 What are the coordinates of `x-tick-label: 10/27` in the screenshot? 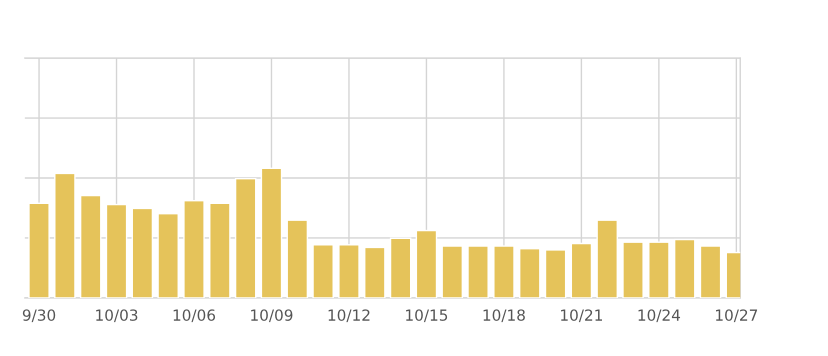 It's located at (737, 315).